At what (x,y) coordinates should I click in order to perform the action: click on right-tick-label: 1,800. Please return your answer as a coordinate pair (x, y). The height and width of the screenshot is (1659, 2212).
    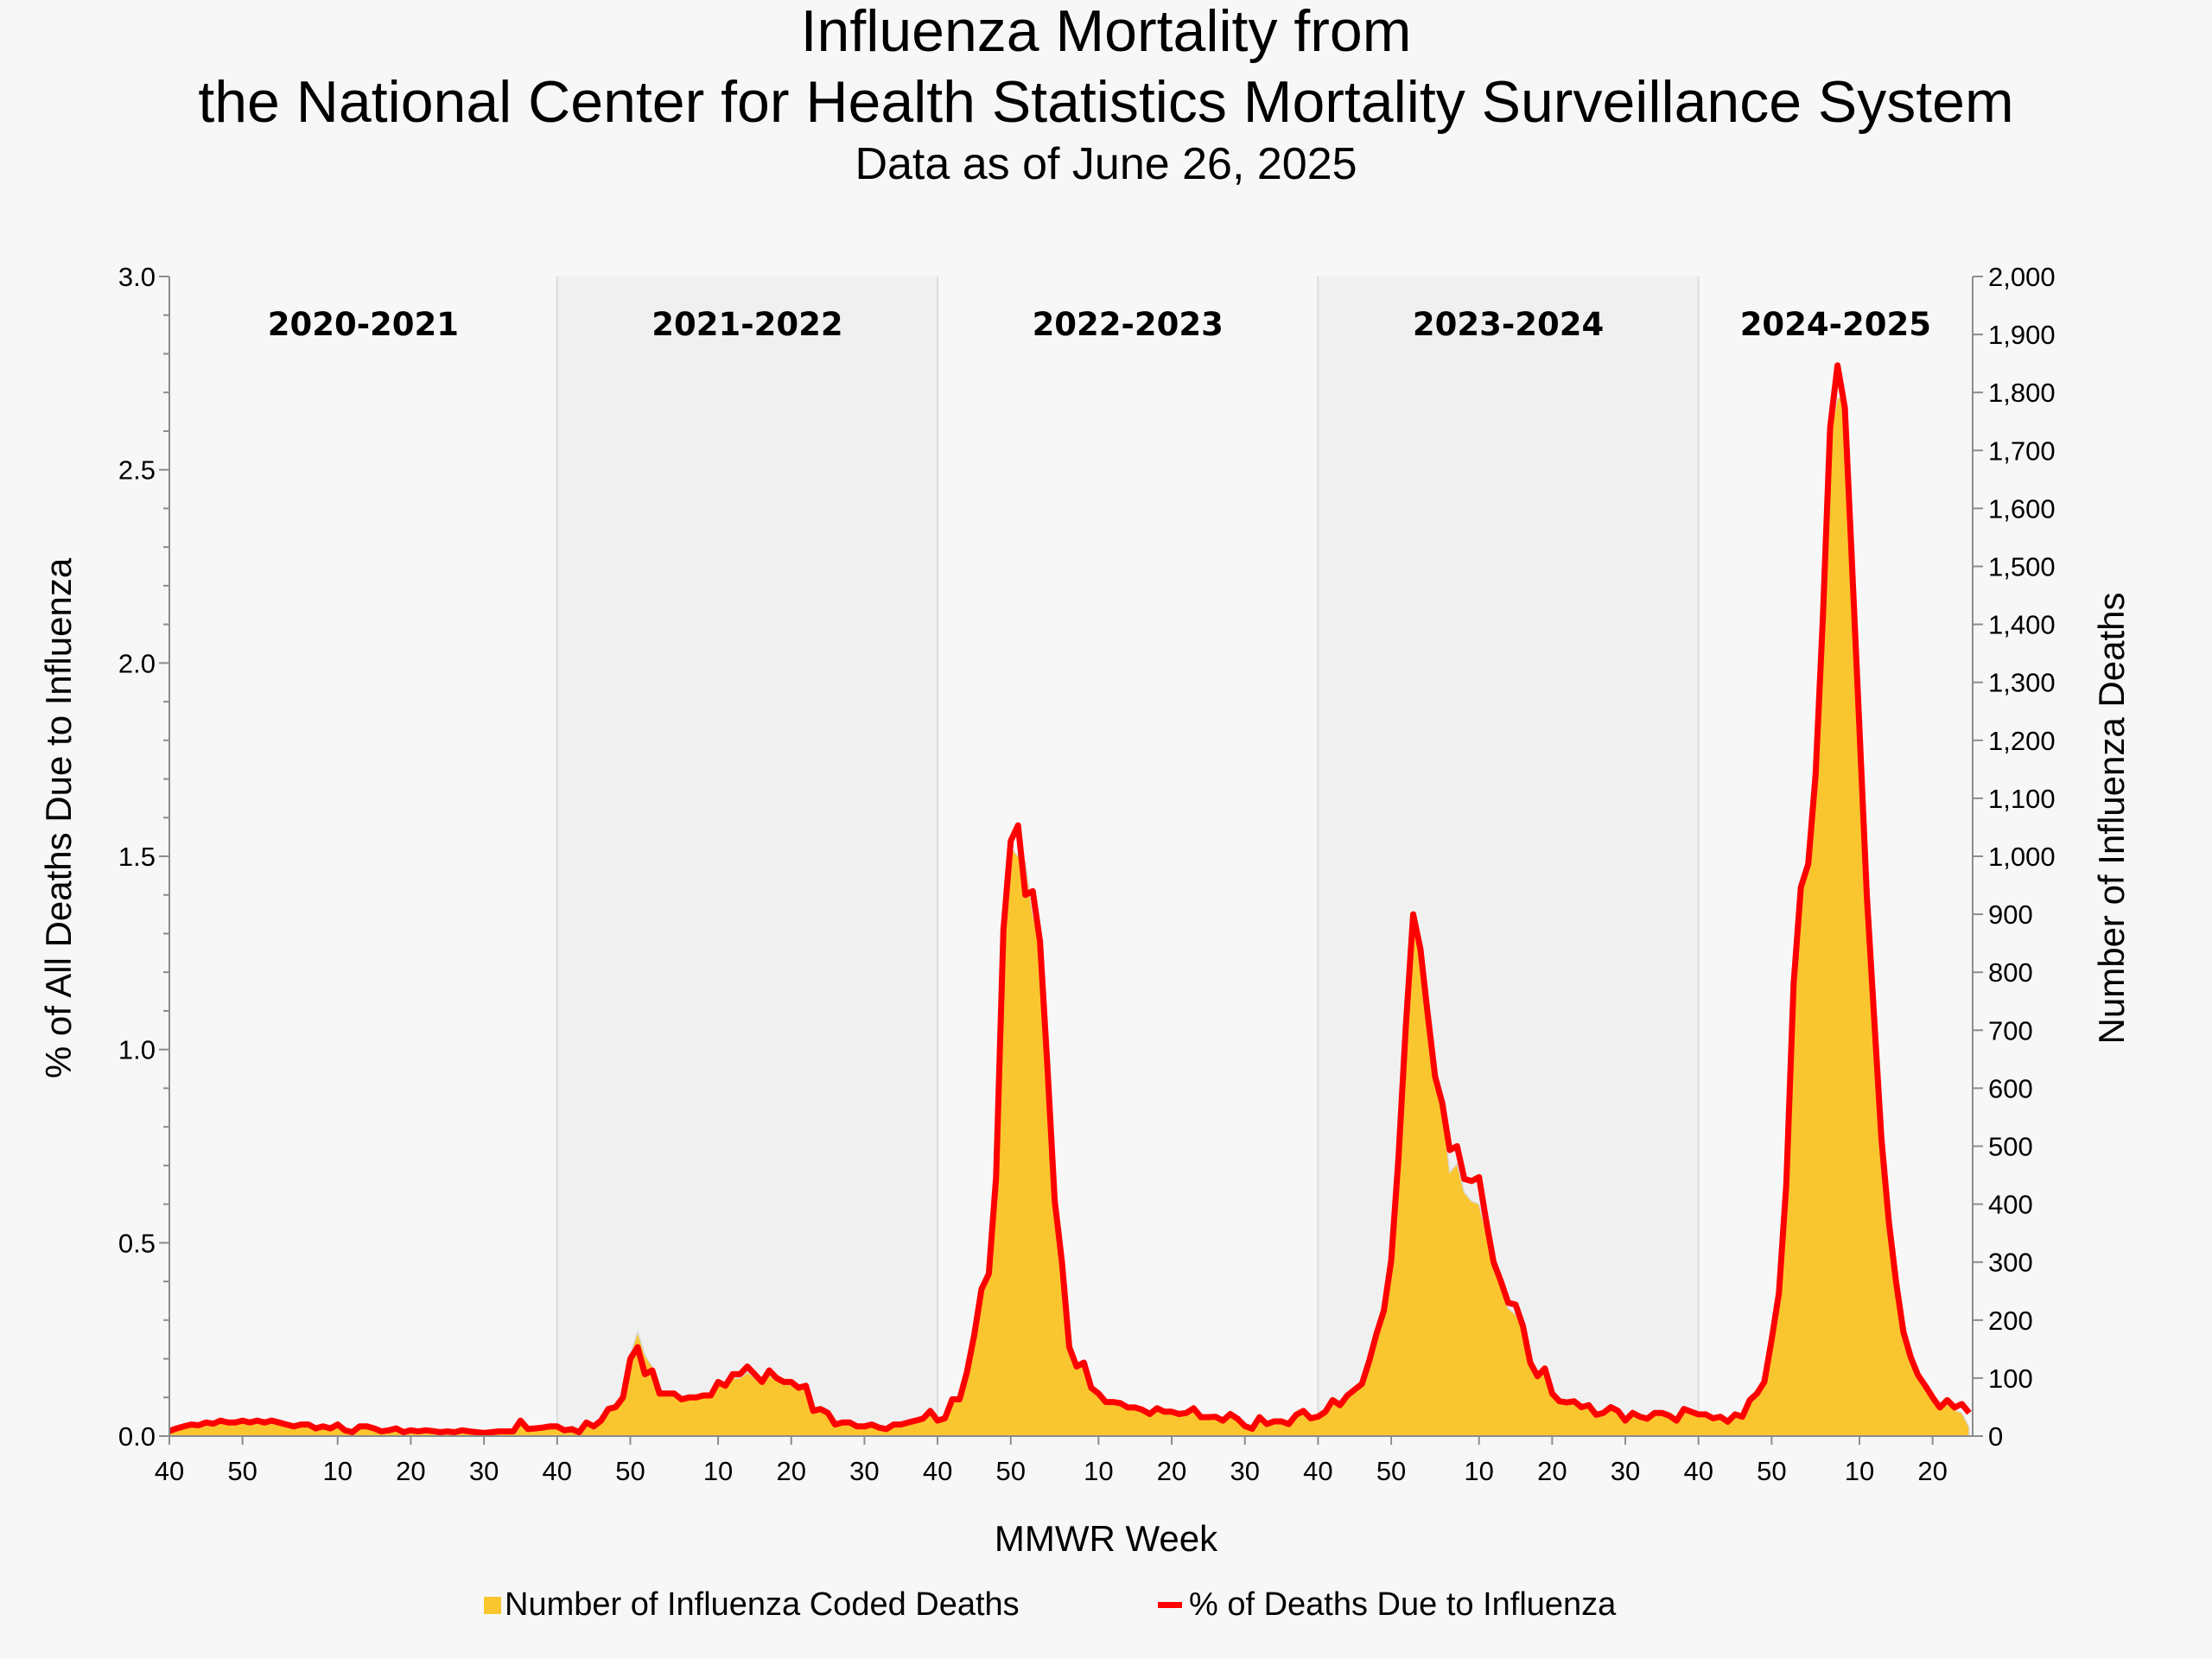
    Looking at the image, I should click on (2022, 393).